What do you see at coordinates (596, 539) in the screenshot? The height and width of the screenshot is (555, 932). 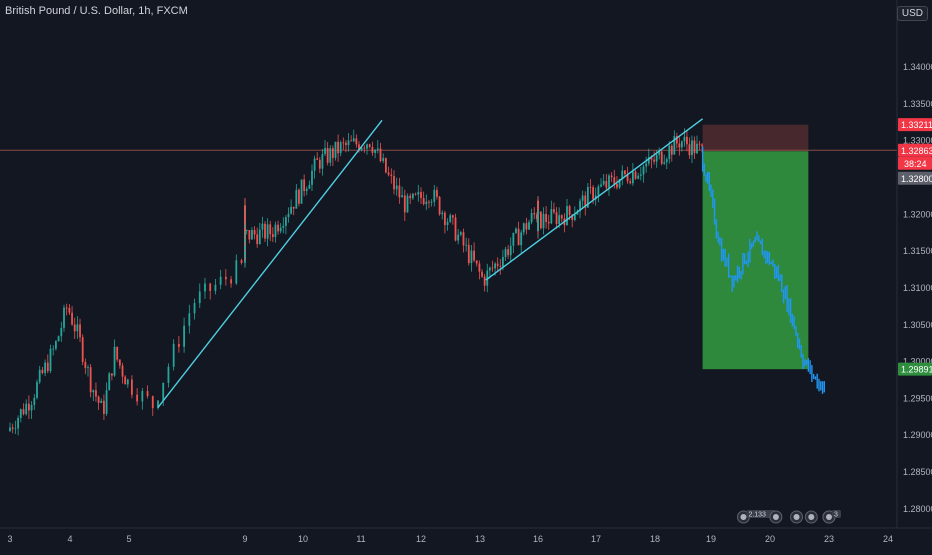 I see `x-tick-label: 17` at bounding box center [596, 539].